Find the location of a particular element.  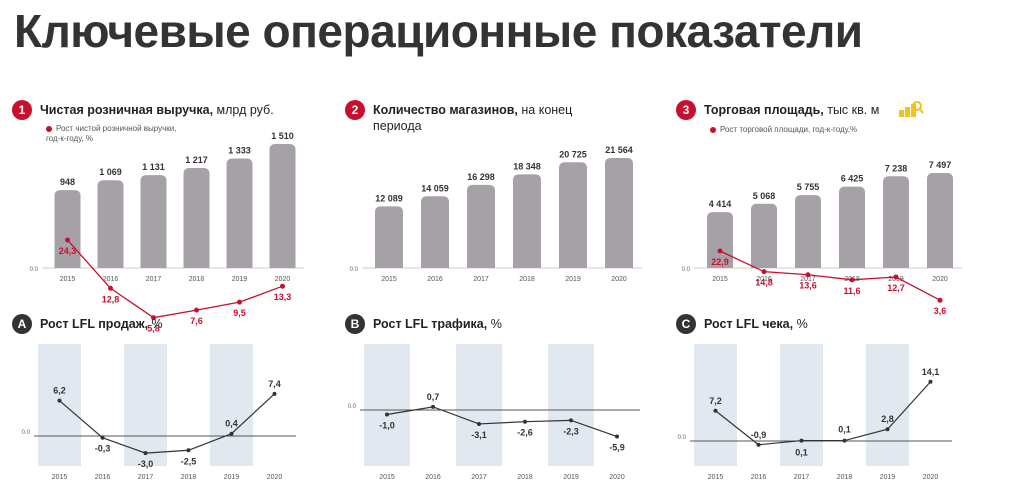

chart-title: Торговая площадь, тыс кв. м is located at coordinates (791, 110).